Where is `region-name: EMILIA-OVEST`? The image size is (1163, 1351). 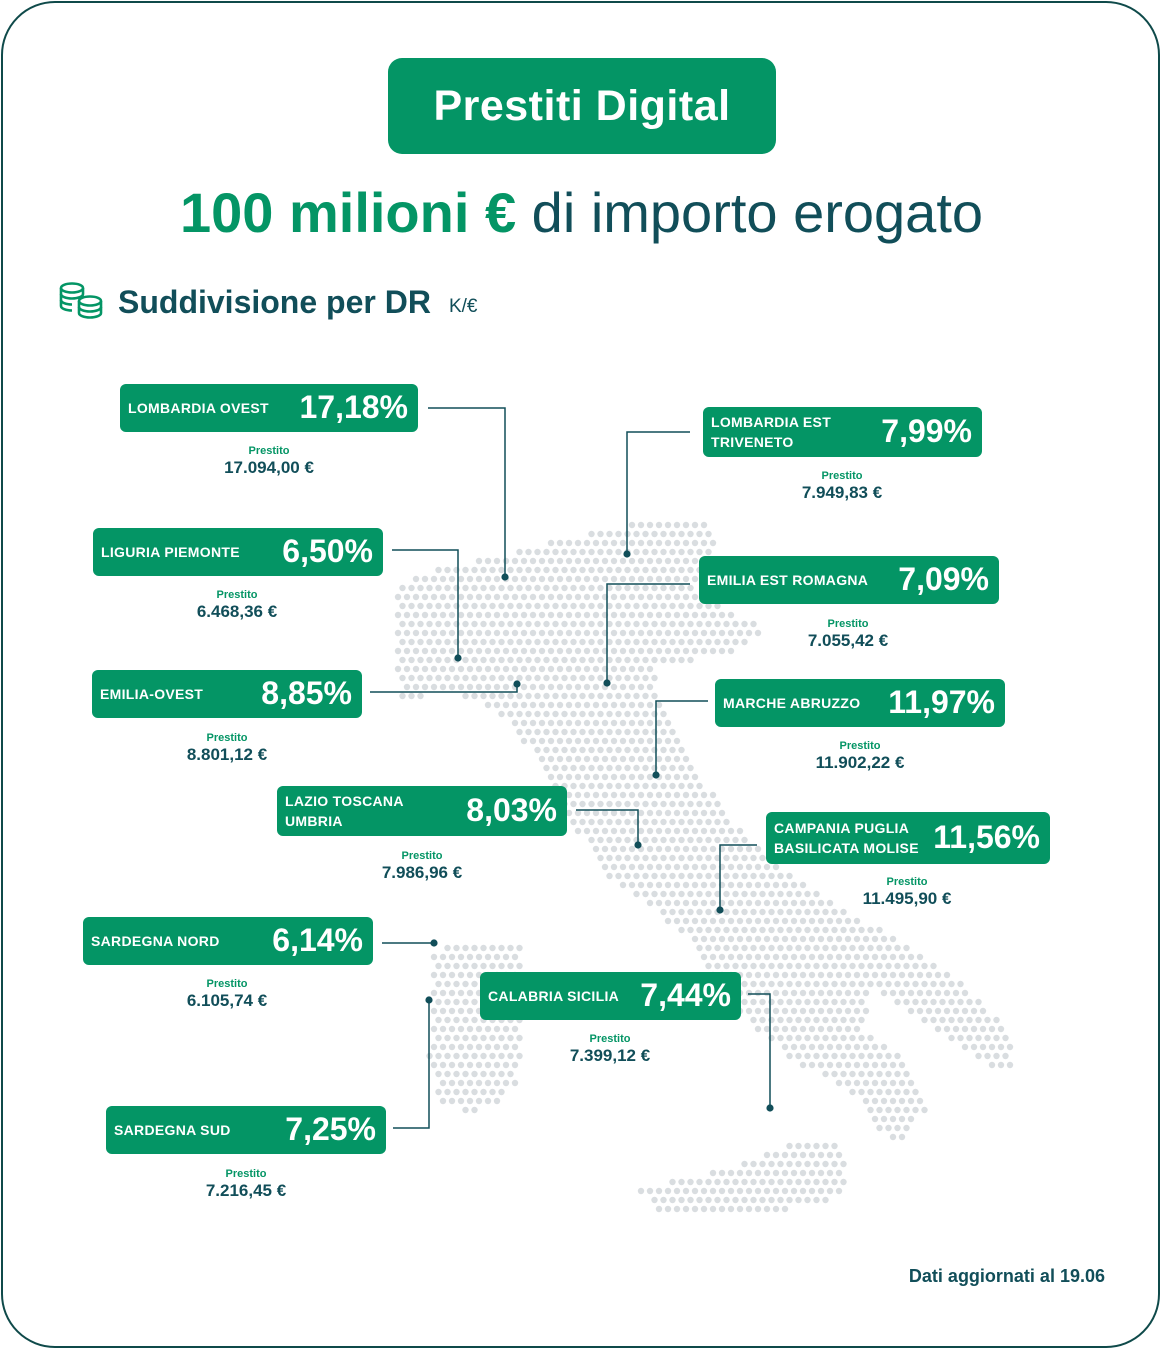
region-name: EMILIA-OVEST is located at coordinates (152, 694).